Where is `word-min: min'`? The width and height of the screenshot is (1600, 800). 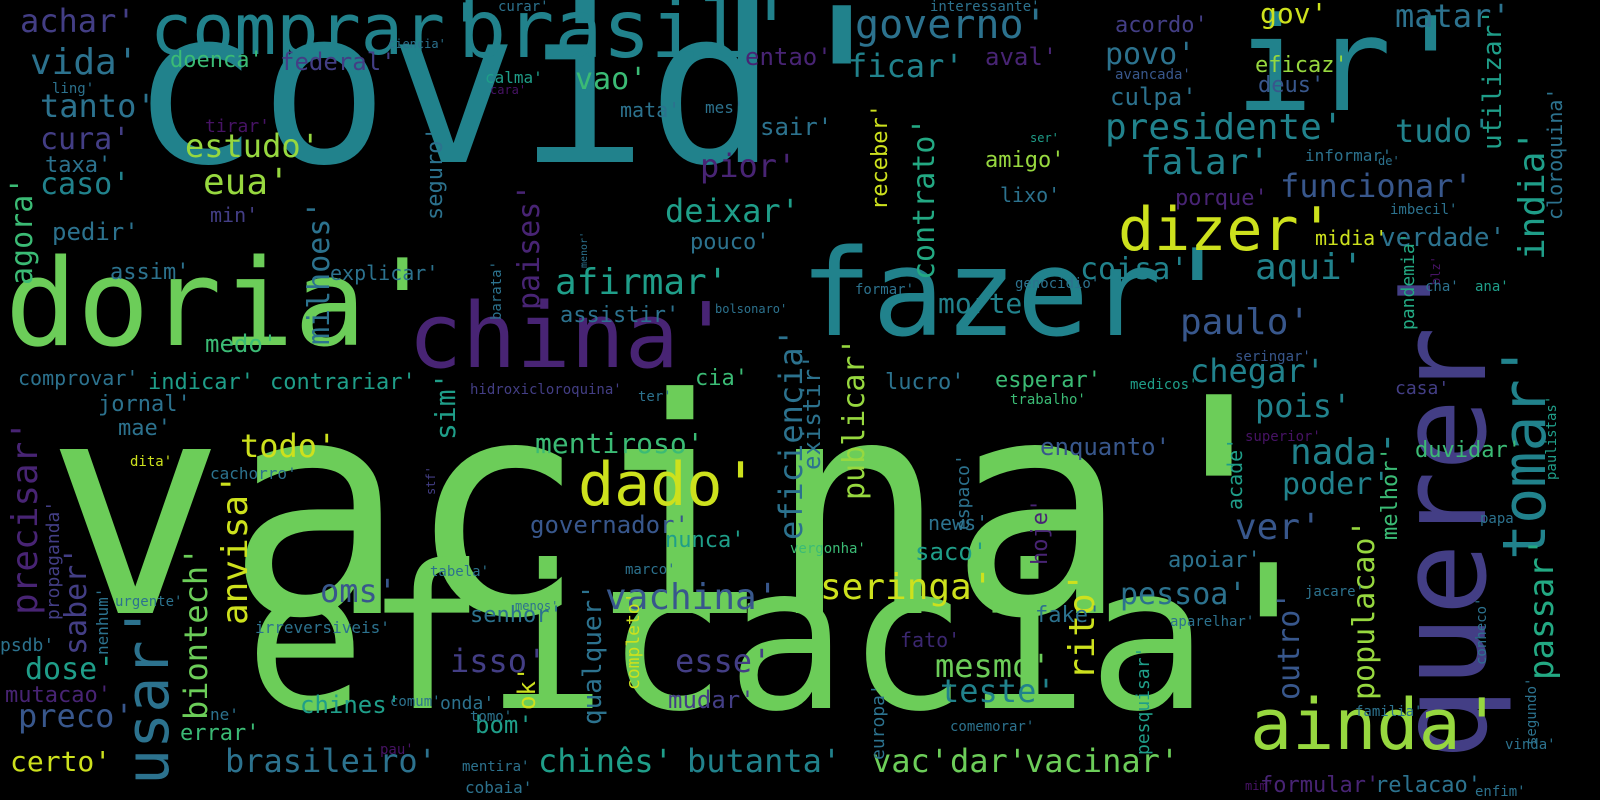 word-min: min' is located at coordinates (234, 215).